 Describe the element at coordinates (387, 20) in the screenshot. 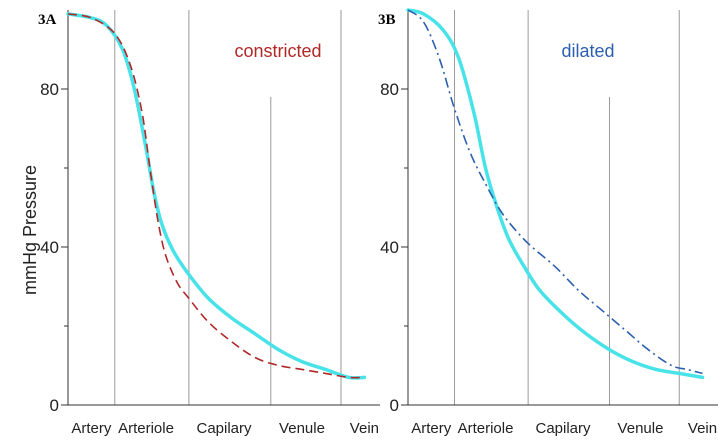

I see `panel-label: 3B` at that location.